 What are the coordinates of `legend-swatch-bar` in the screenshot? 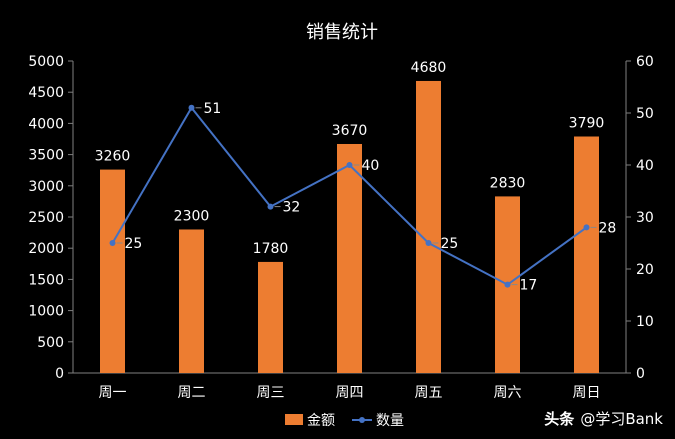 It's located at (294, 419).